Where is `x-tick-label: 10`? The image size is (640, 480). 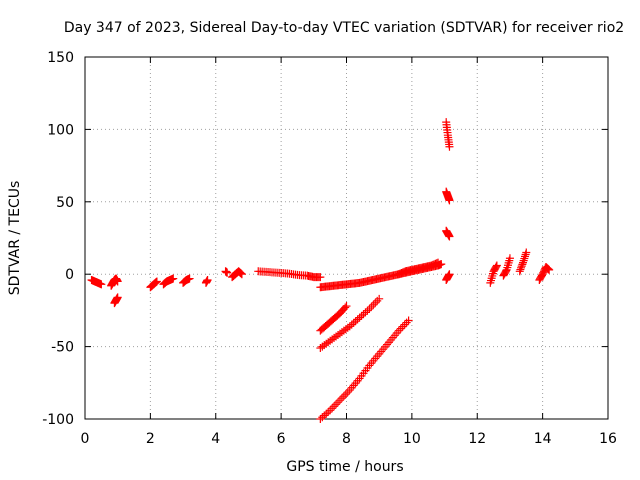 x-tick-label: 10 is located at coordinates (412, 439).